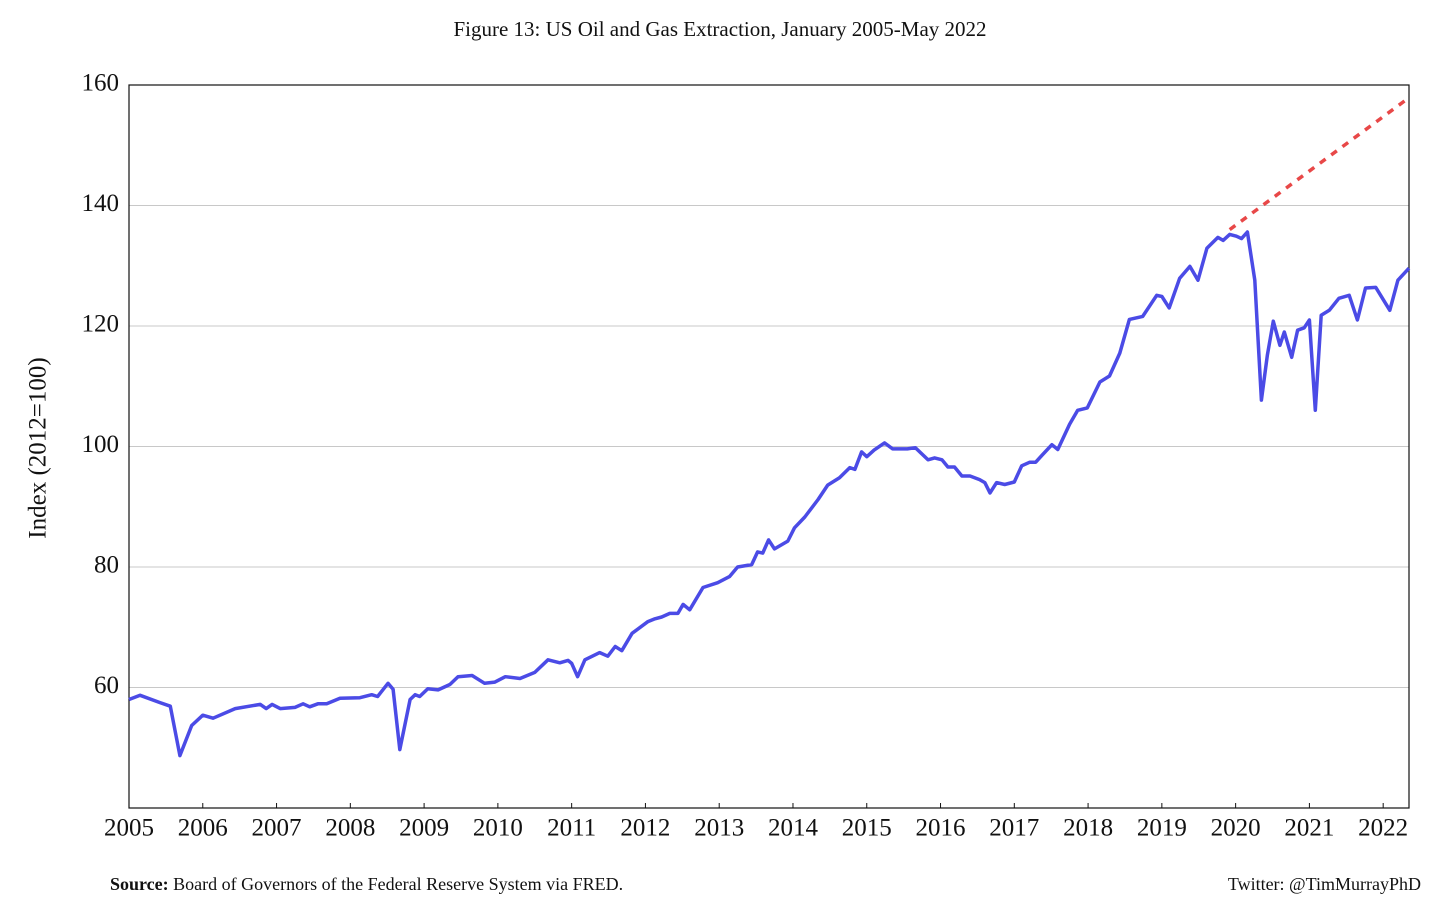 This screenshot has width=1438, height=924. What do you see at coordinates (867, 828) in the screenshot?
I see `x-tick-label: 2015` at bounding box center [867, 828].